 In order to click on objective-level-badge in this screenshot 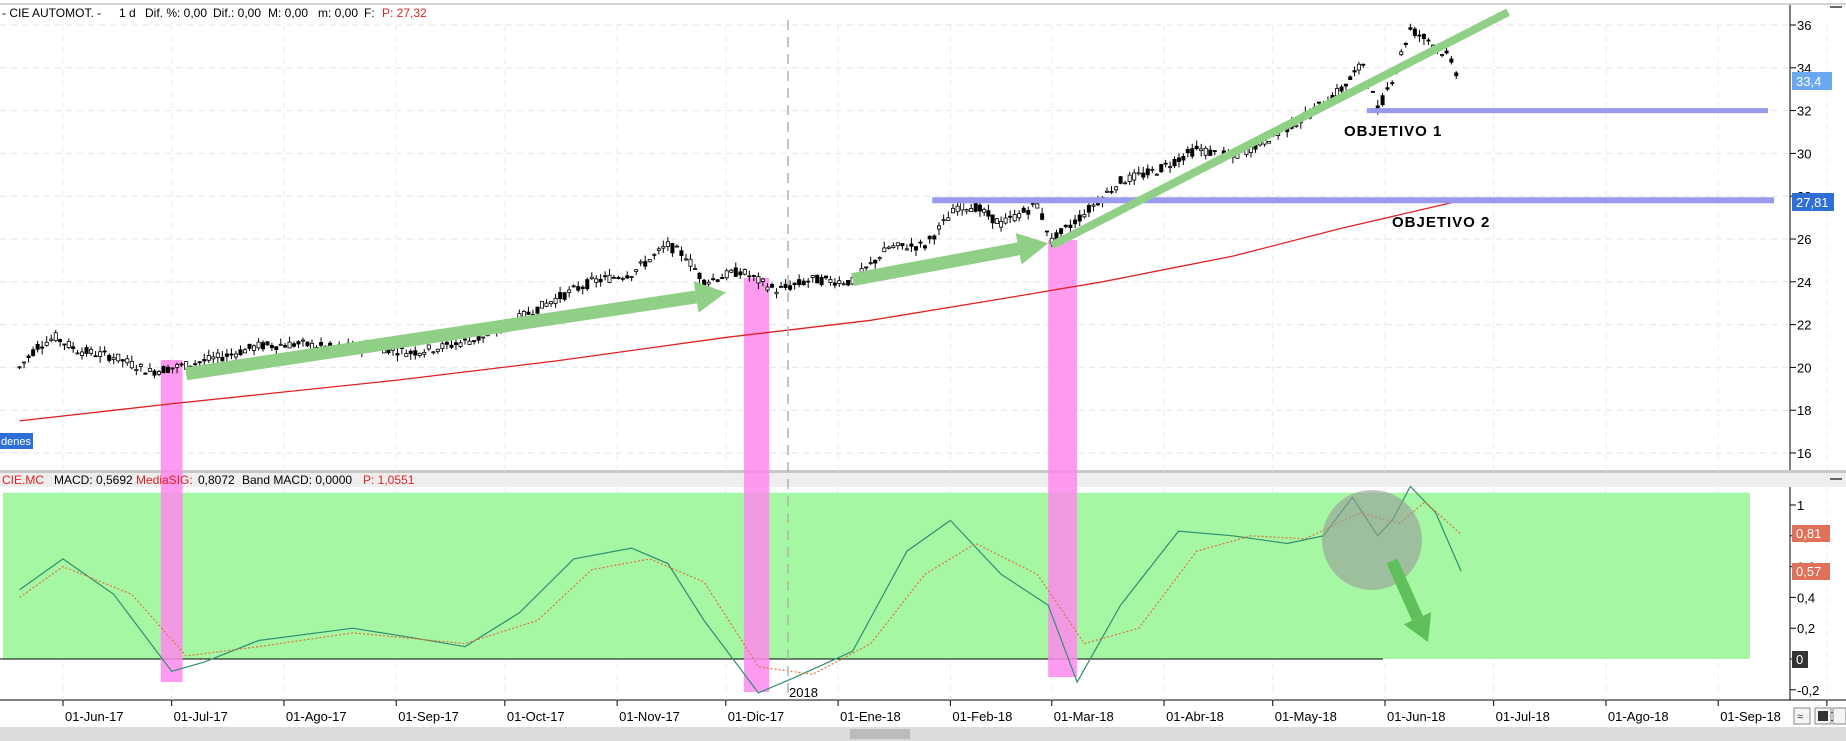, I will do `click(1813, 202)`.